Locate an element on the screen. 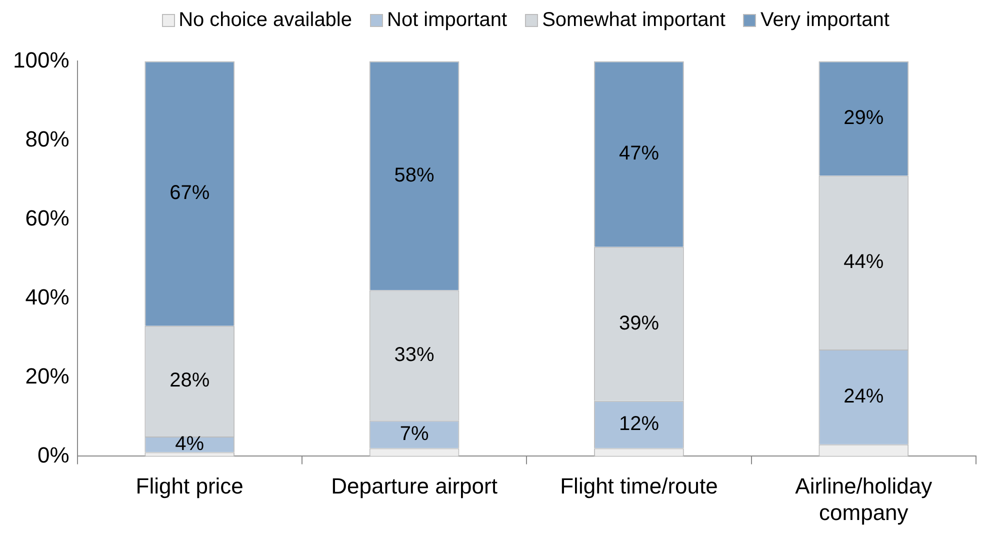 This screenshot has height=537, width=991. data-label: 47% is located at coordinates (639, 153).